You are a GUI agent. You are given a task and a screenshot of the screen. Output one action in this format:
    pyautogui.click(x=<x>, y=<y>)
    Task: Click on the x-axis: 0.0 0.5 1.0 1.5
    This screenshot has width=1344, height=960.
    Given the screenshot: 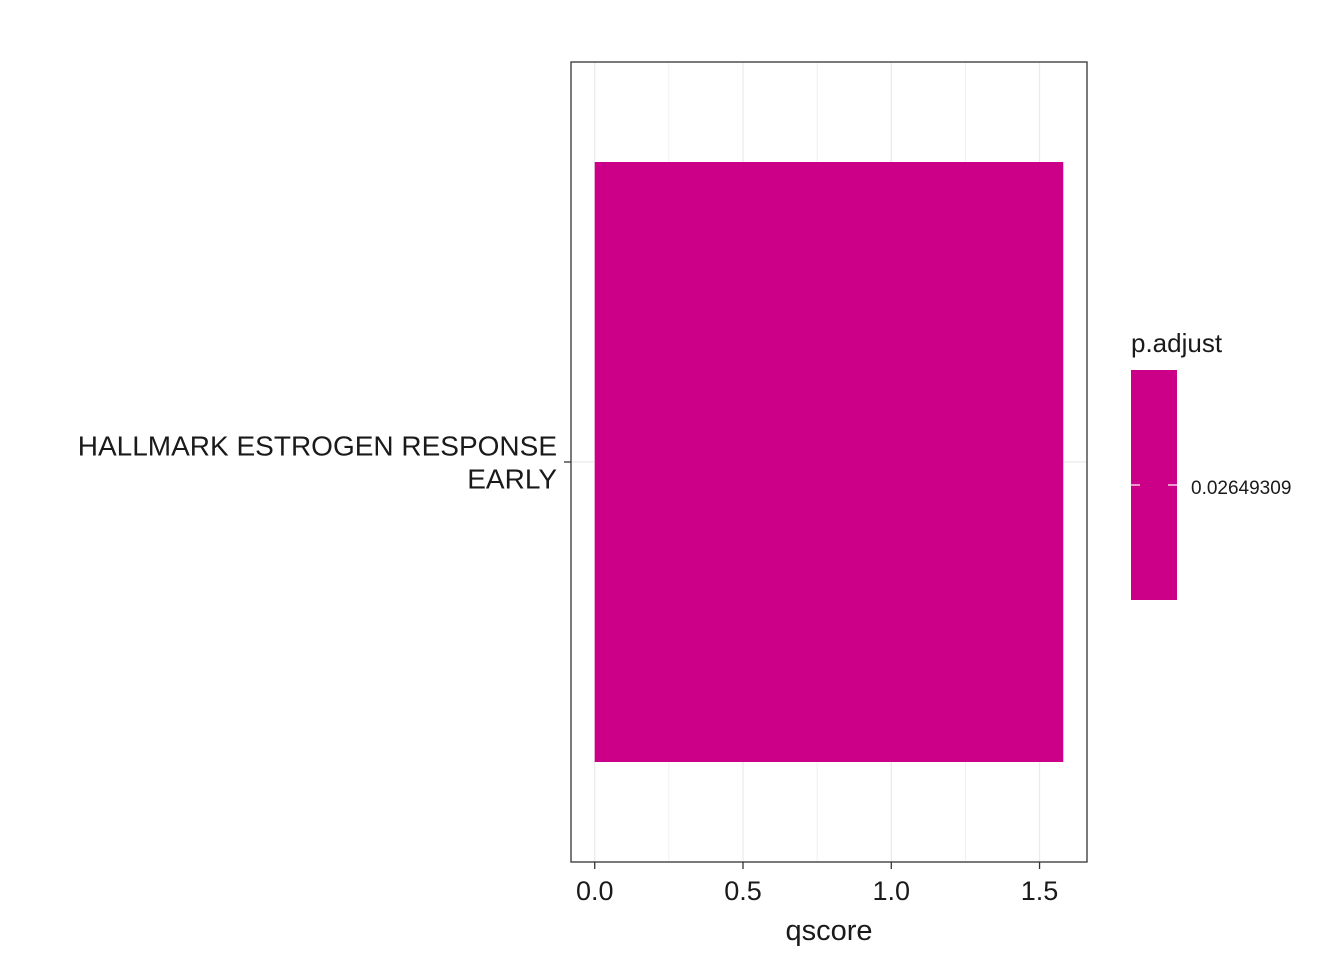 What is the action you would take?
    pyautogui.click(x=817, y=884)
    